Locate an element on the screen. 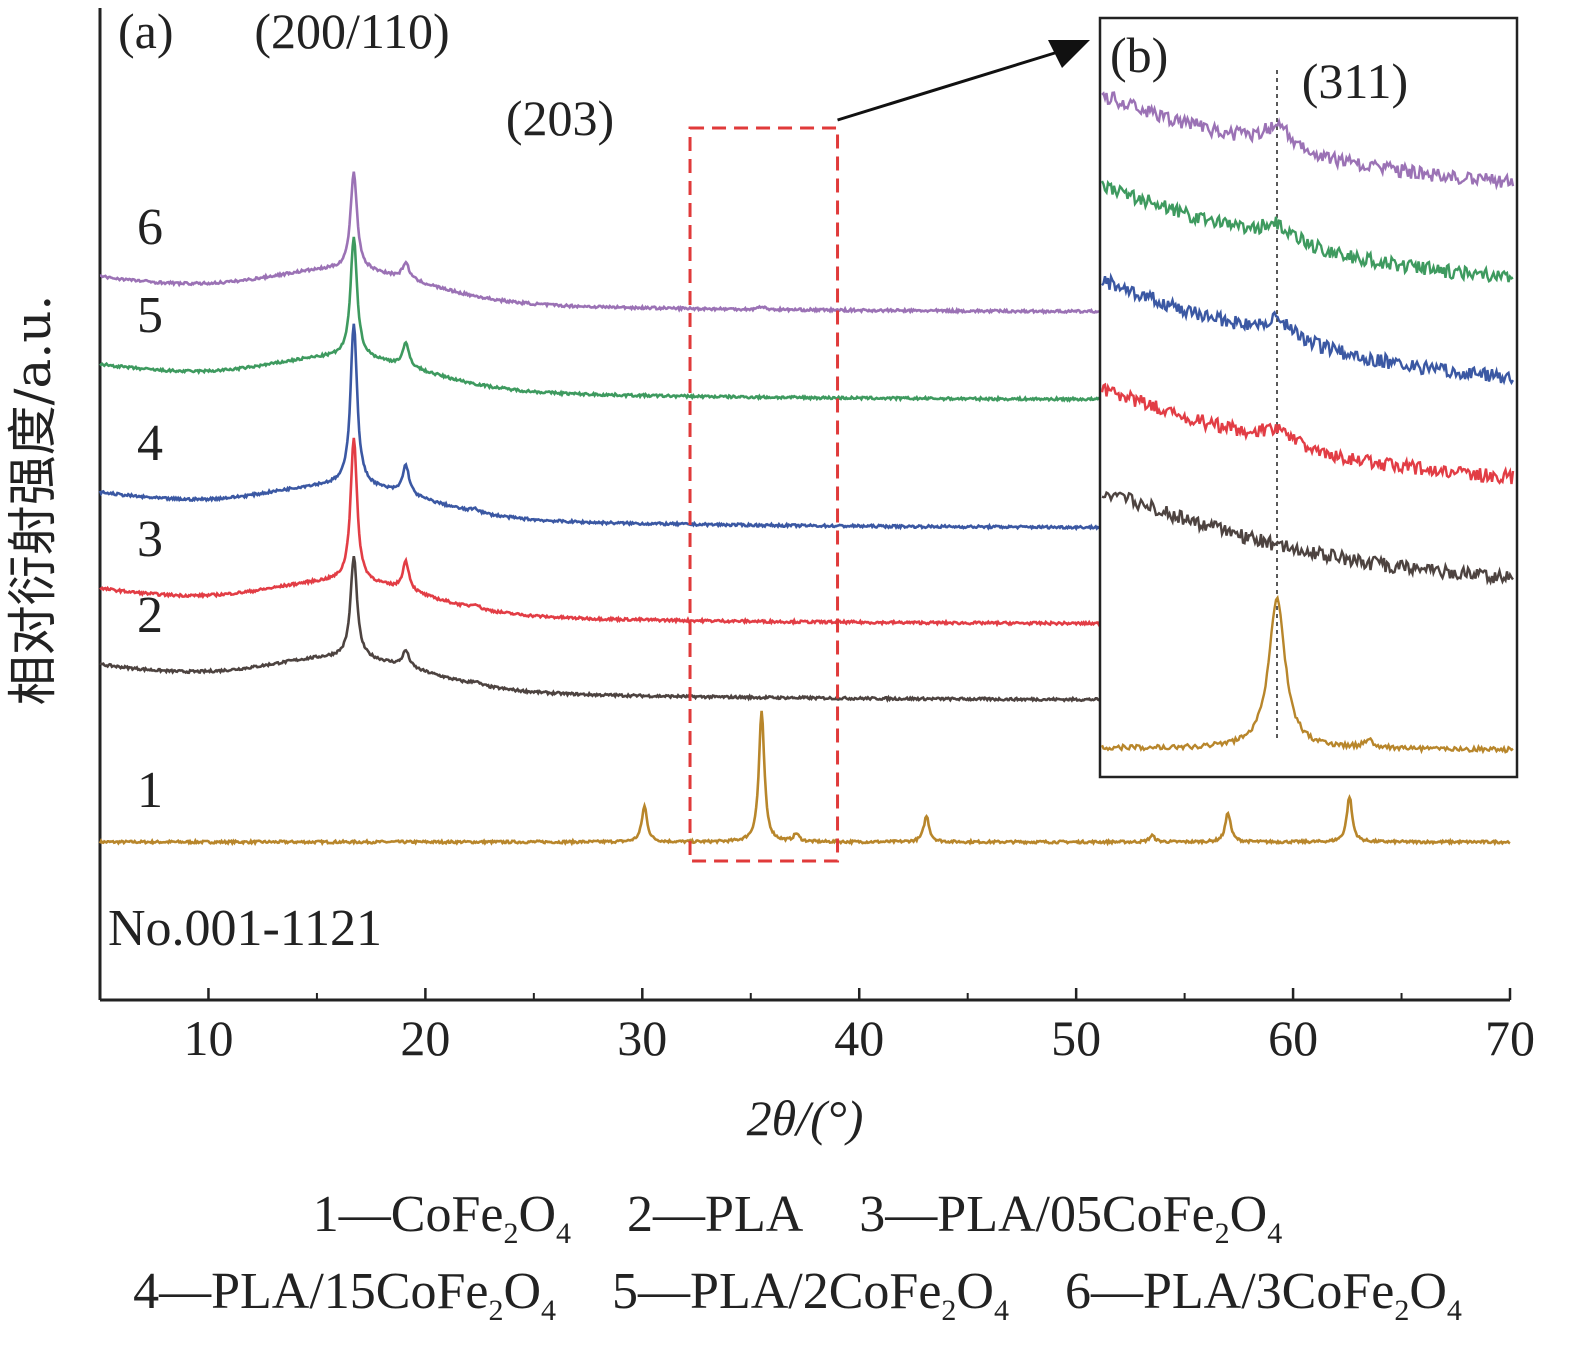  inset-plot: (b) (311) is located at coordinates (1308, 397).